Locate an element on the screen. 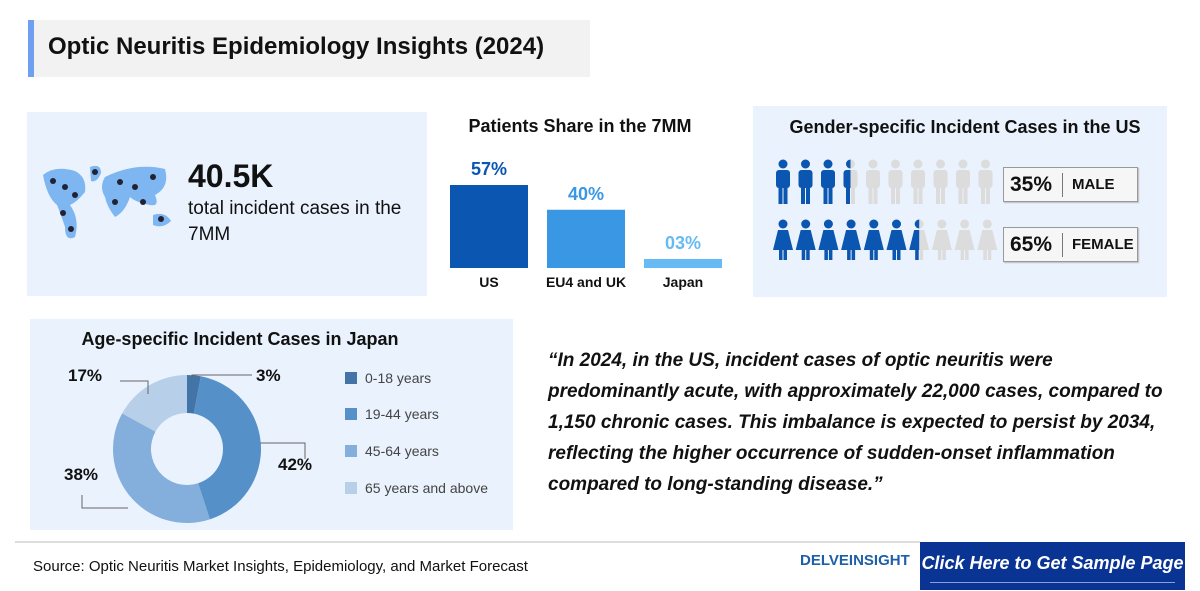 The image size is (1200, 591). bar-chart-title: Patients Share in the 7MM is located at coordinates (580, 126).